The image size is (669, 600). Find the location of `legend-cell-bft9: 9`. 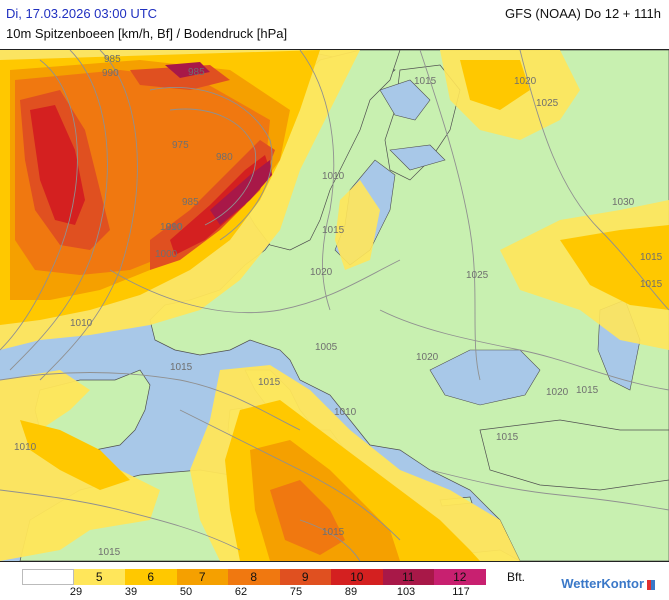

legend-cell-bft9: 9 is located at coordinates (305, 577).